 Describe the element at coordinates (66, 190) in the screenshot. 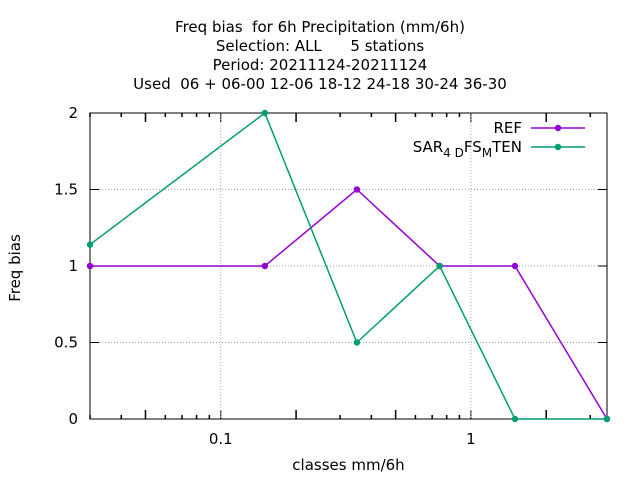

I see `y-tick-label: 1.5` at that location.